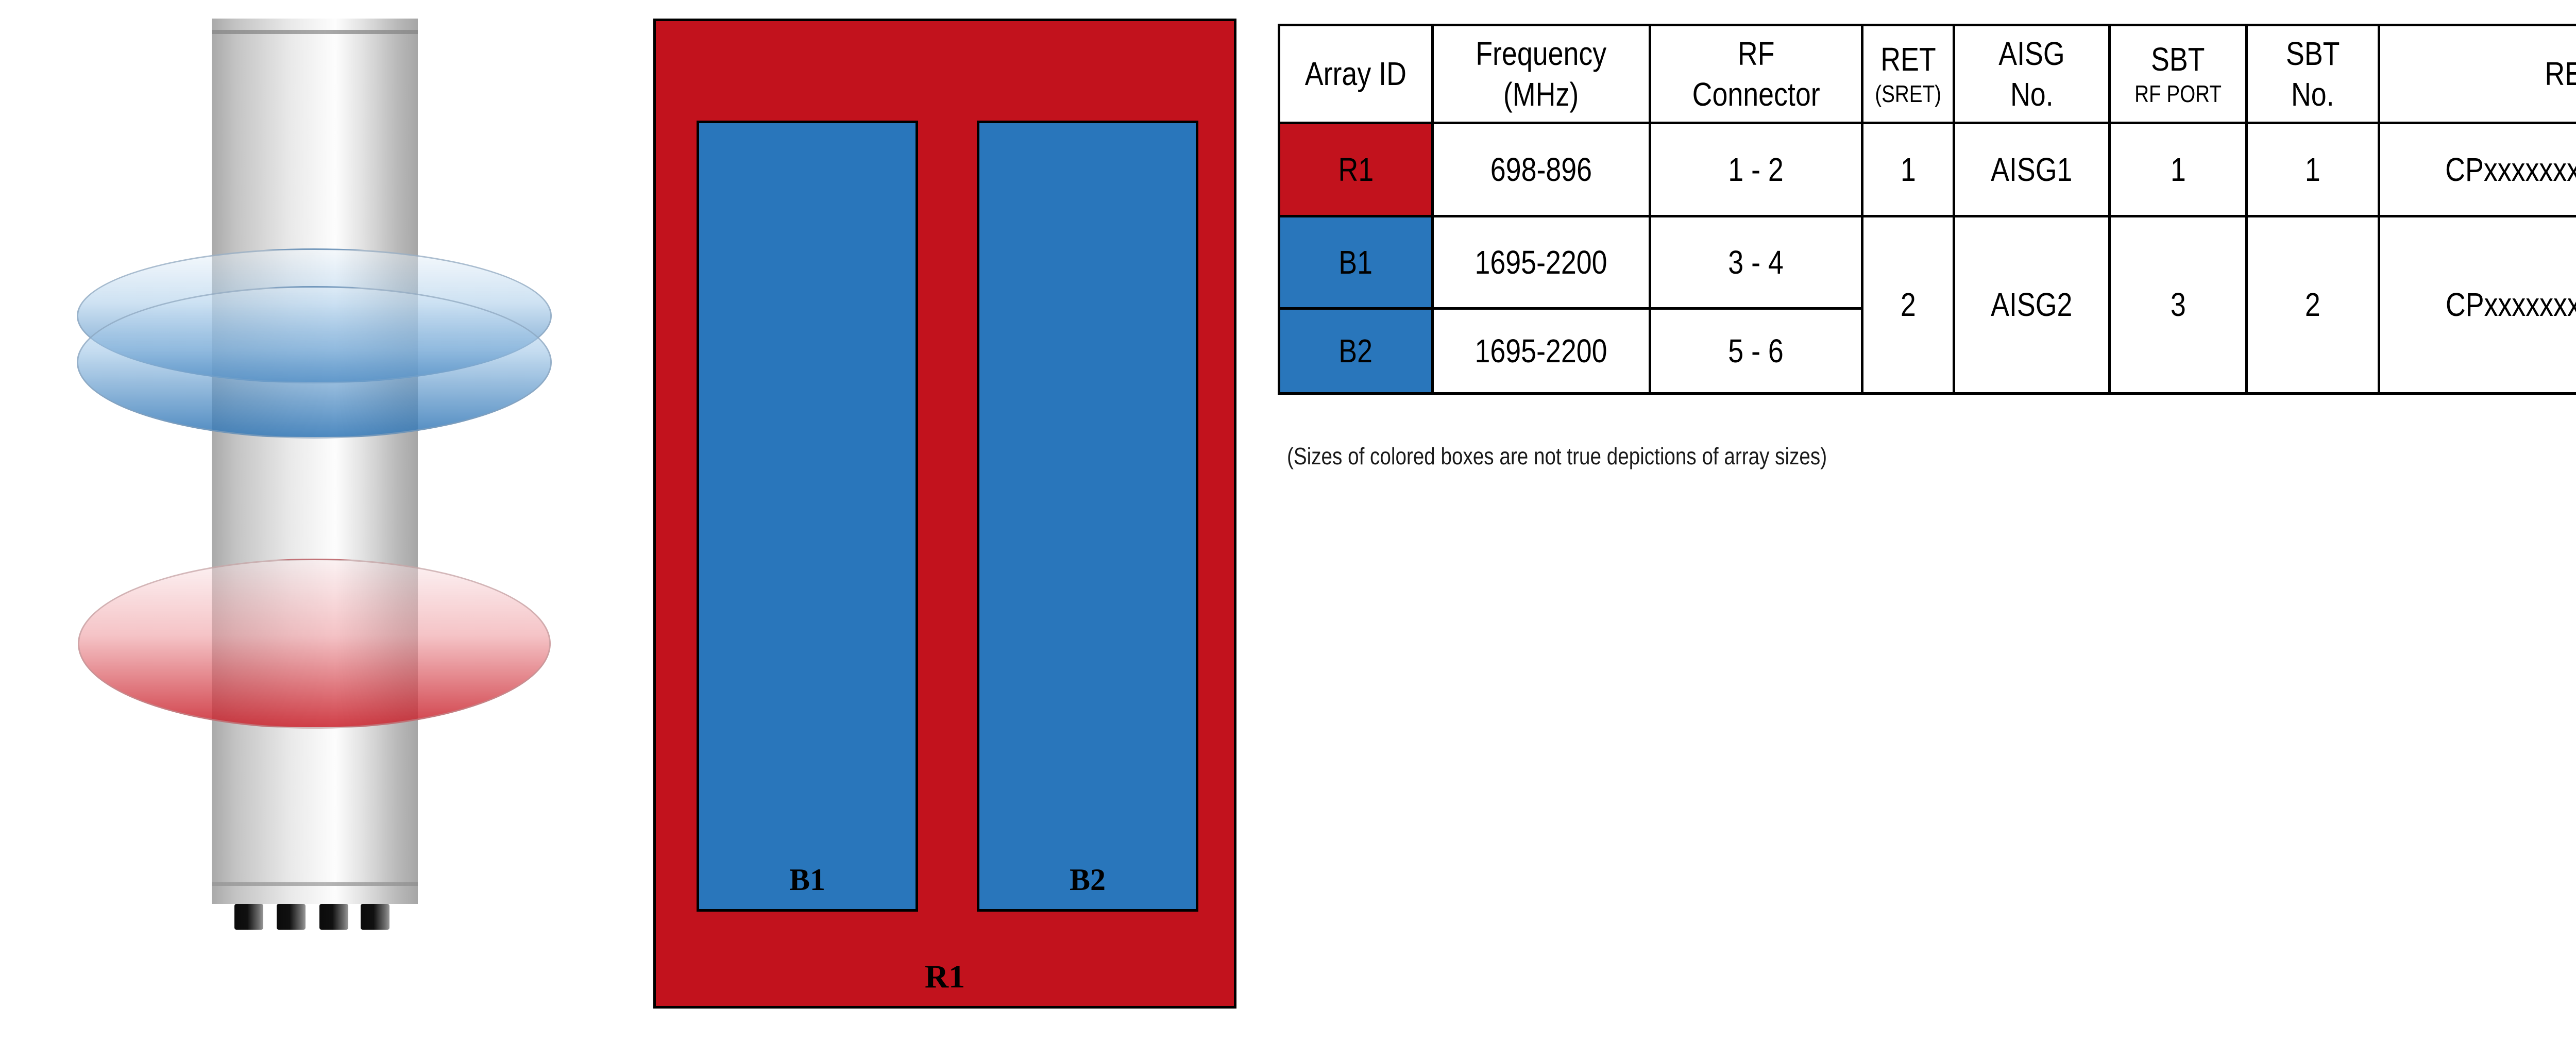 Image resolution: width=2576 pixels, height=1041 pixels. Describe the element at coordinates (1356, 74) in the screenshot. I see `col-header-array-id: Array ID` at that location.